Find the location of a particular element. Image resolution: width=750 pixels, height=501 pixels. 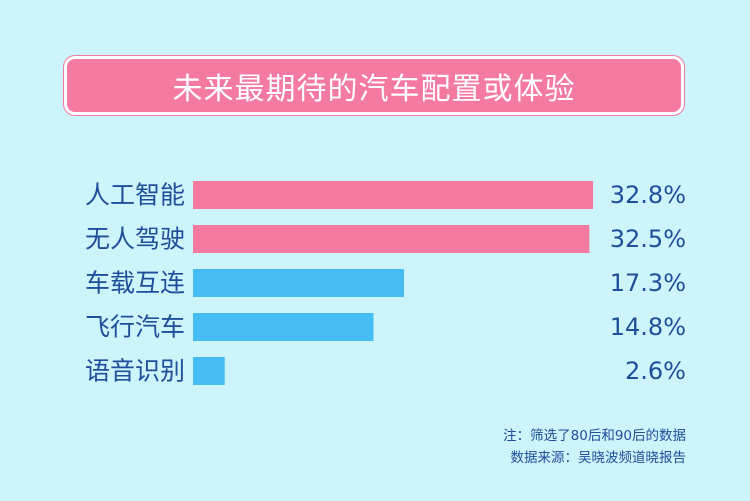

category-label: 飞行汽车 is located at coordinates (135, 327).